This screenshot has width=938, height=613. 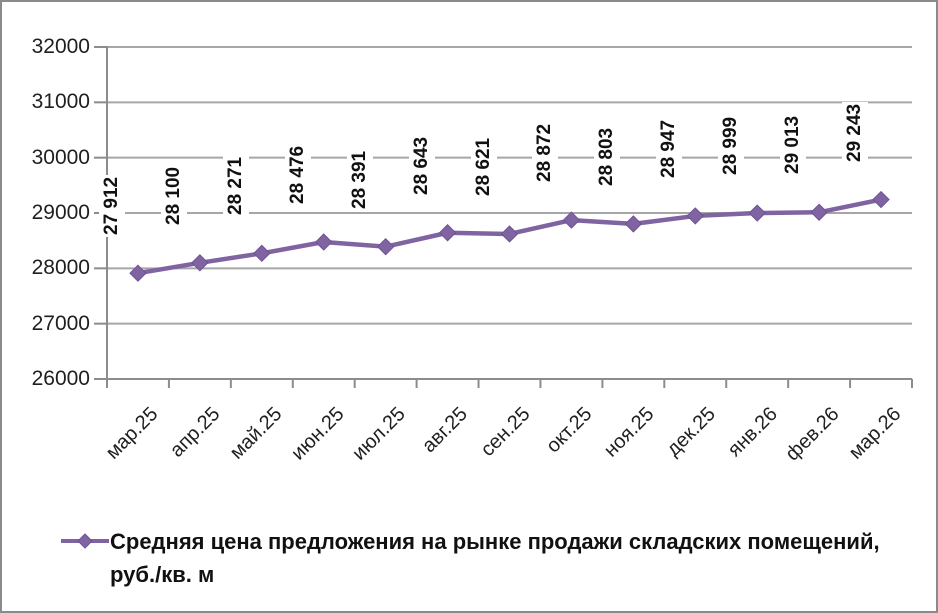 What do you see at coordinates (60, 46) in the screenshot?
I see `y-axis-label: 32000` at bounding box center [60, 46].